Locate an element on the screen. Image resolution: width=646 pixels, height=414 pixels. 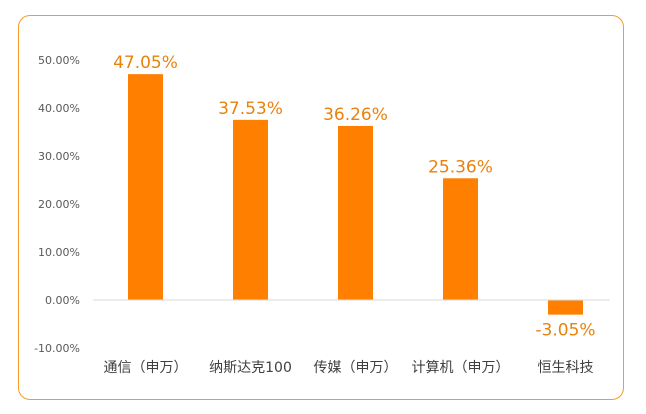
category-label: 计算机（申万） is located at coordinates (461, 368).